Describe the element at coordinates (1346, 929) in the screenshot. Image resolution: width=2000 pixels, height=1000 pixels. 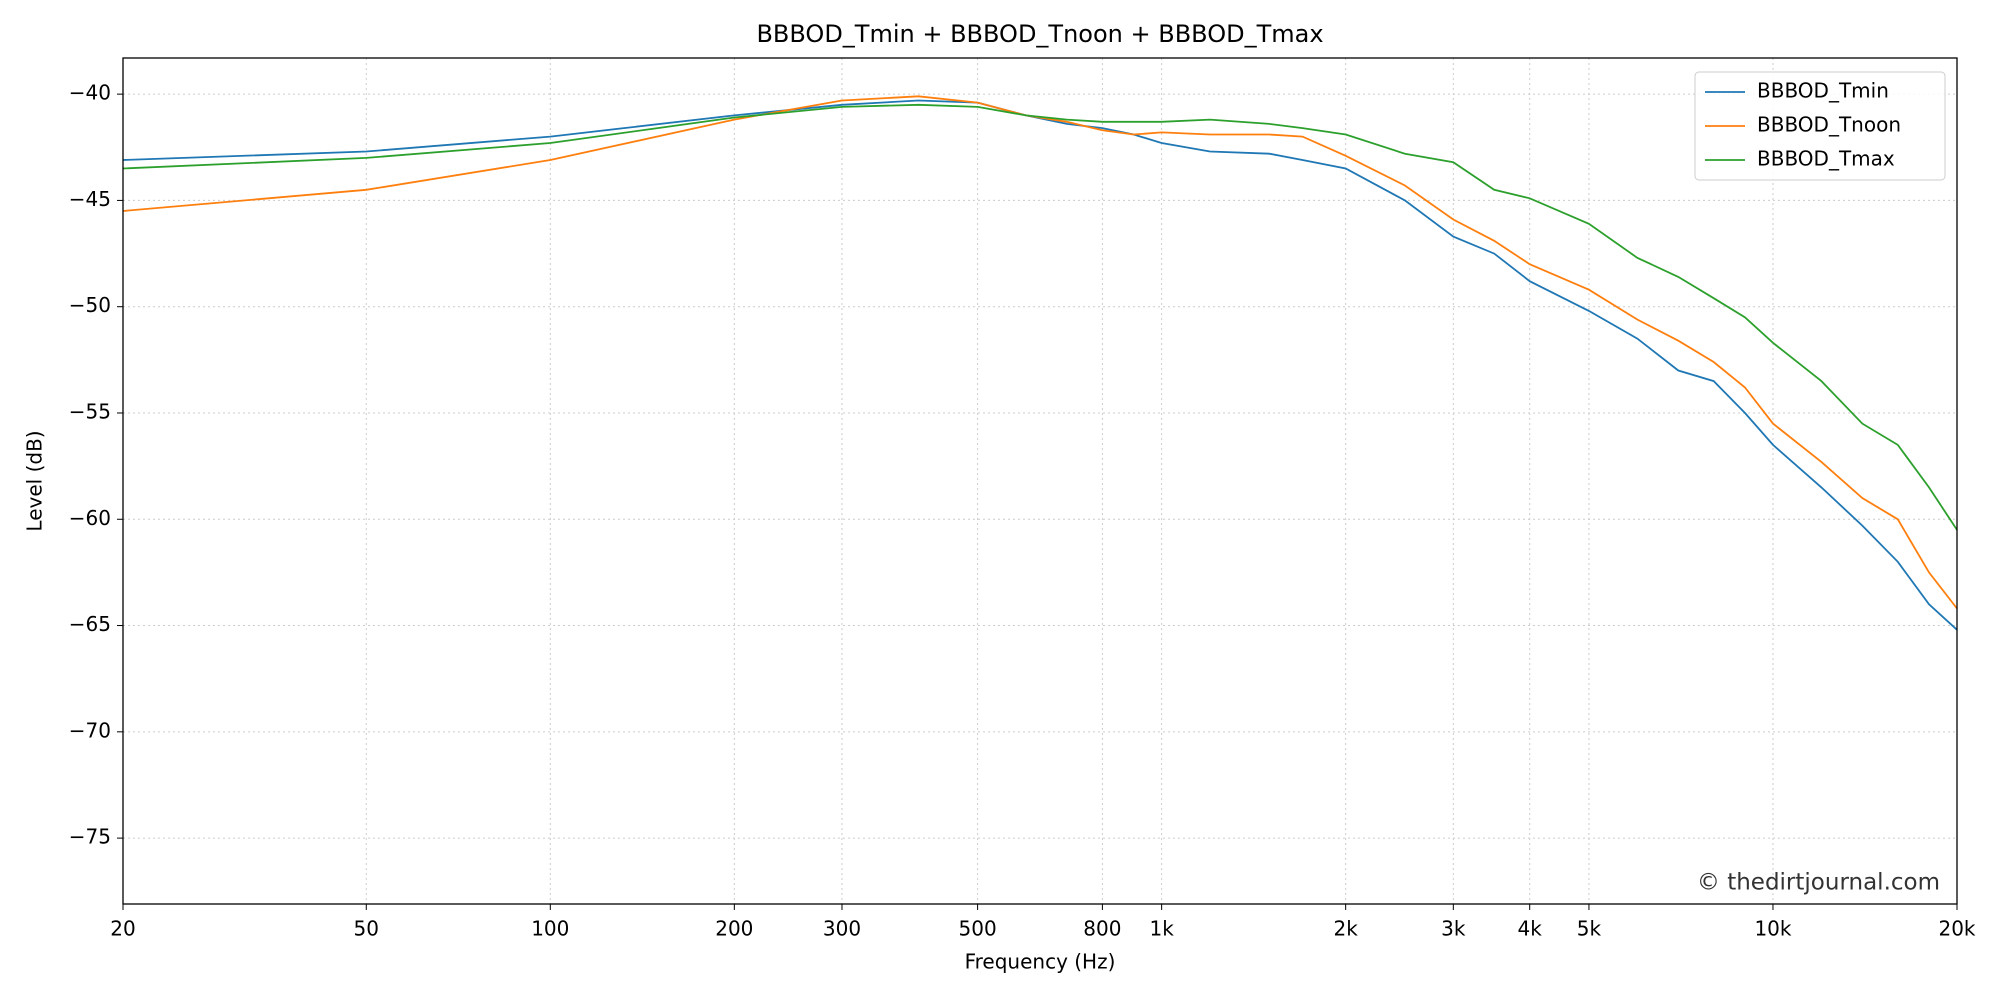
I see `x-tick-label: 2k` at that location.